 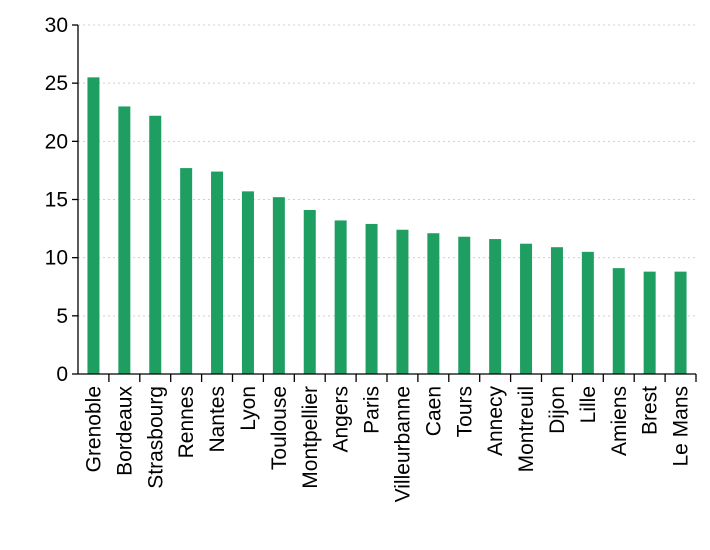 I want to click on bar-tours, so click(x=464, y=305).